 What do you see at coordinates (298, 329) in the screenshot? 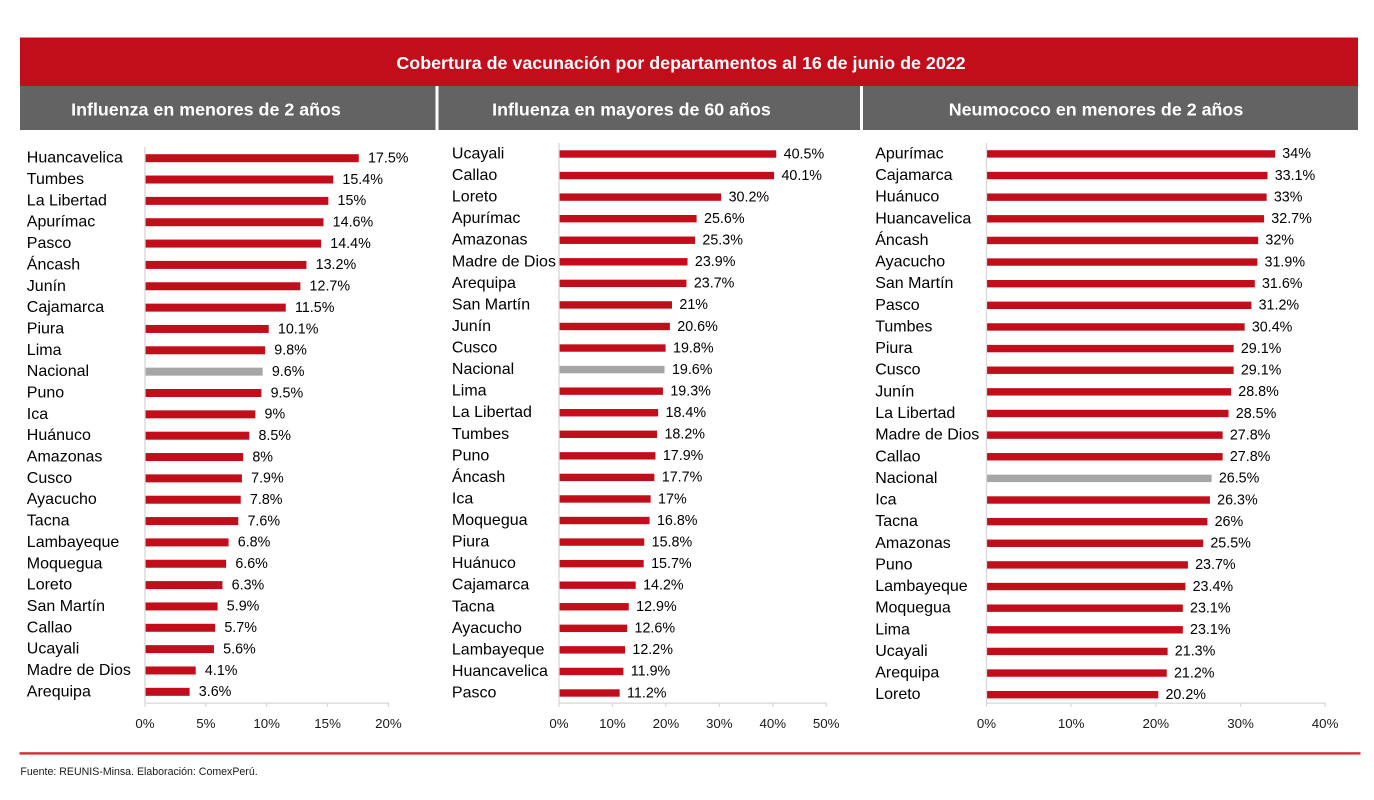
I see `svg-text: 10.1%` at bounding box center [298, 329].